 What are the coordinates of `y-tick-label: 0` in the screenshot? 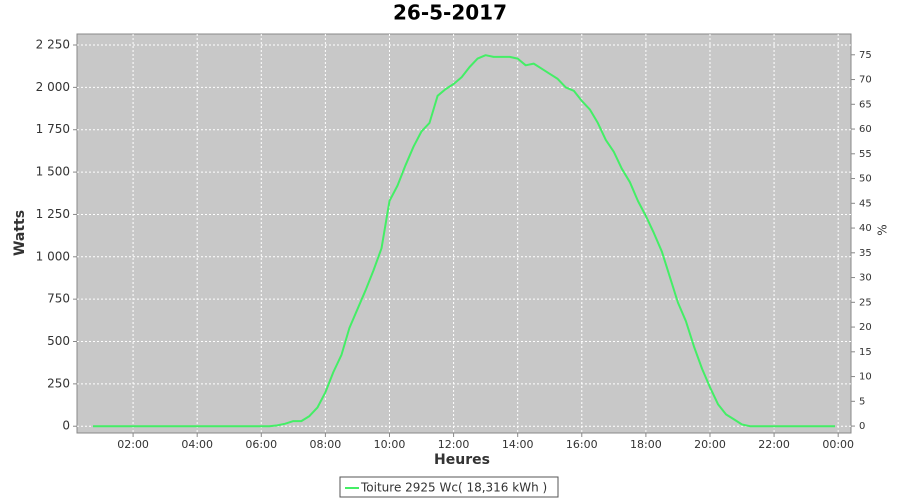 It's located at (66, 426).